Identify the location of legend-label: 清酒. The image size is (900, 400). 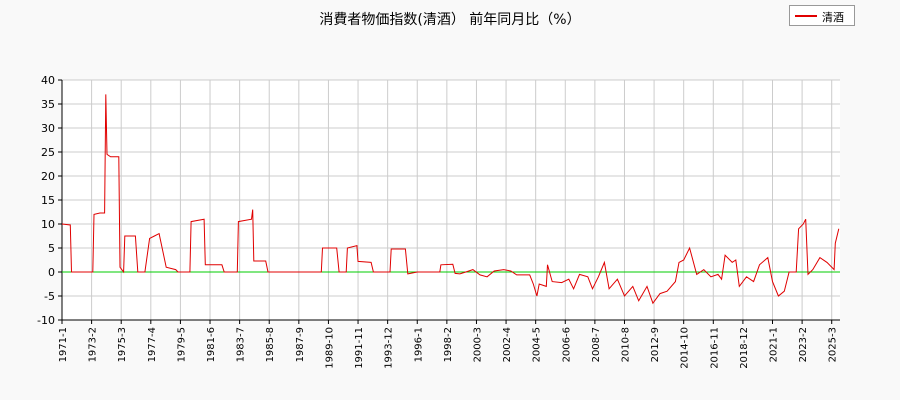
(833, 17).